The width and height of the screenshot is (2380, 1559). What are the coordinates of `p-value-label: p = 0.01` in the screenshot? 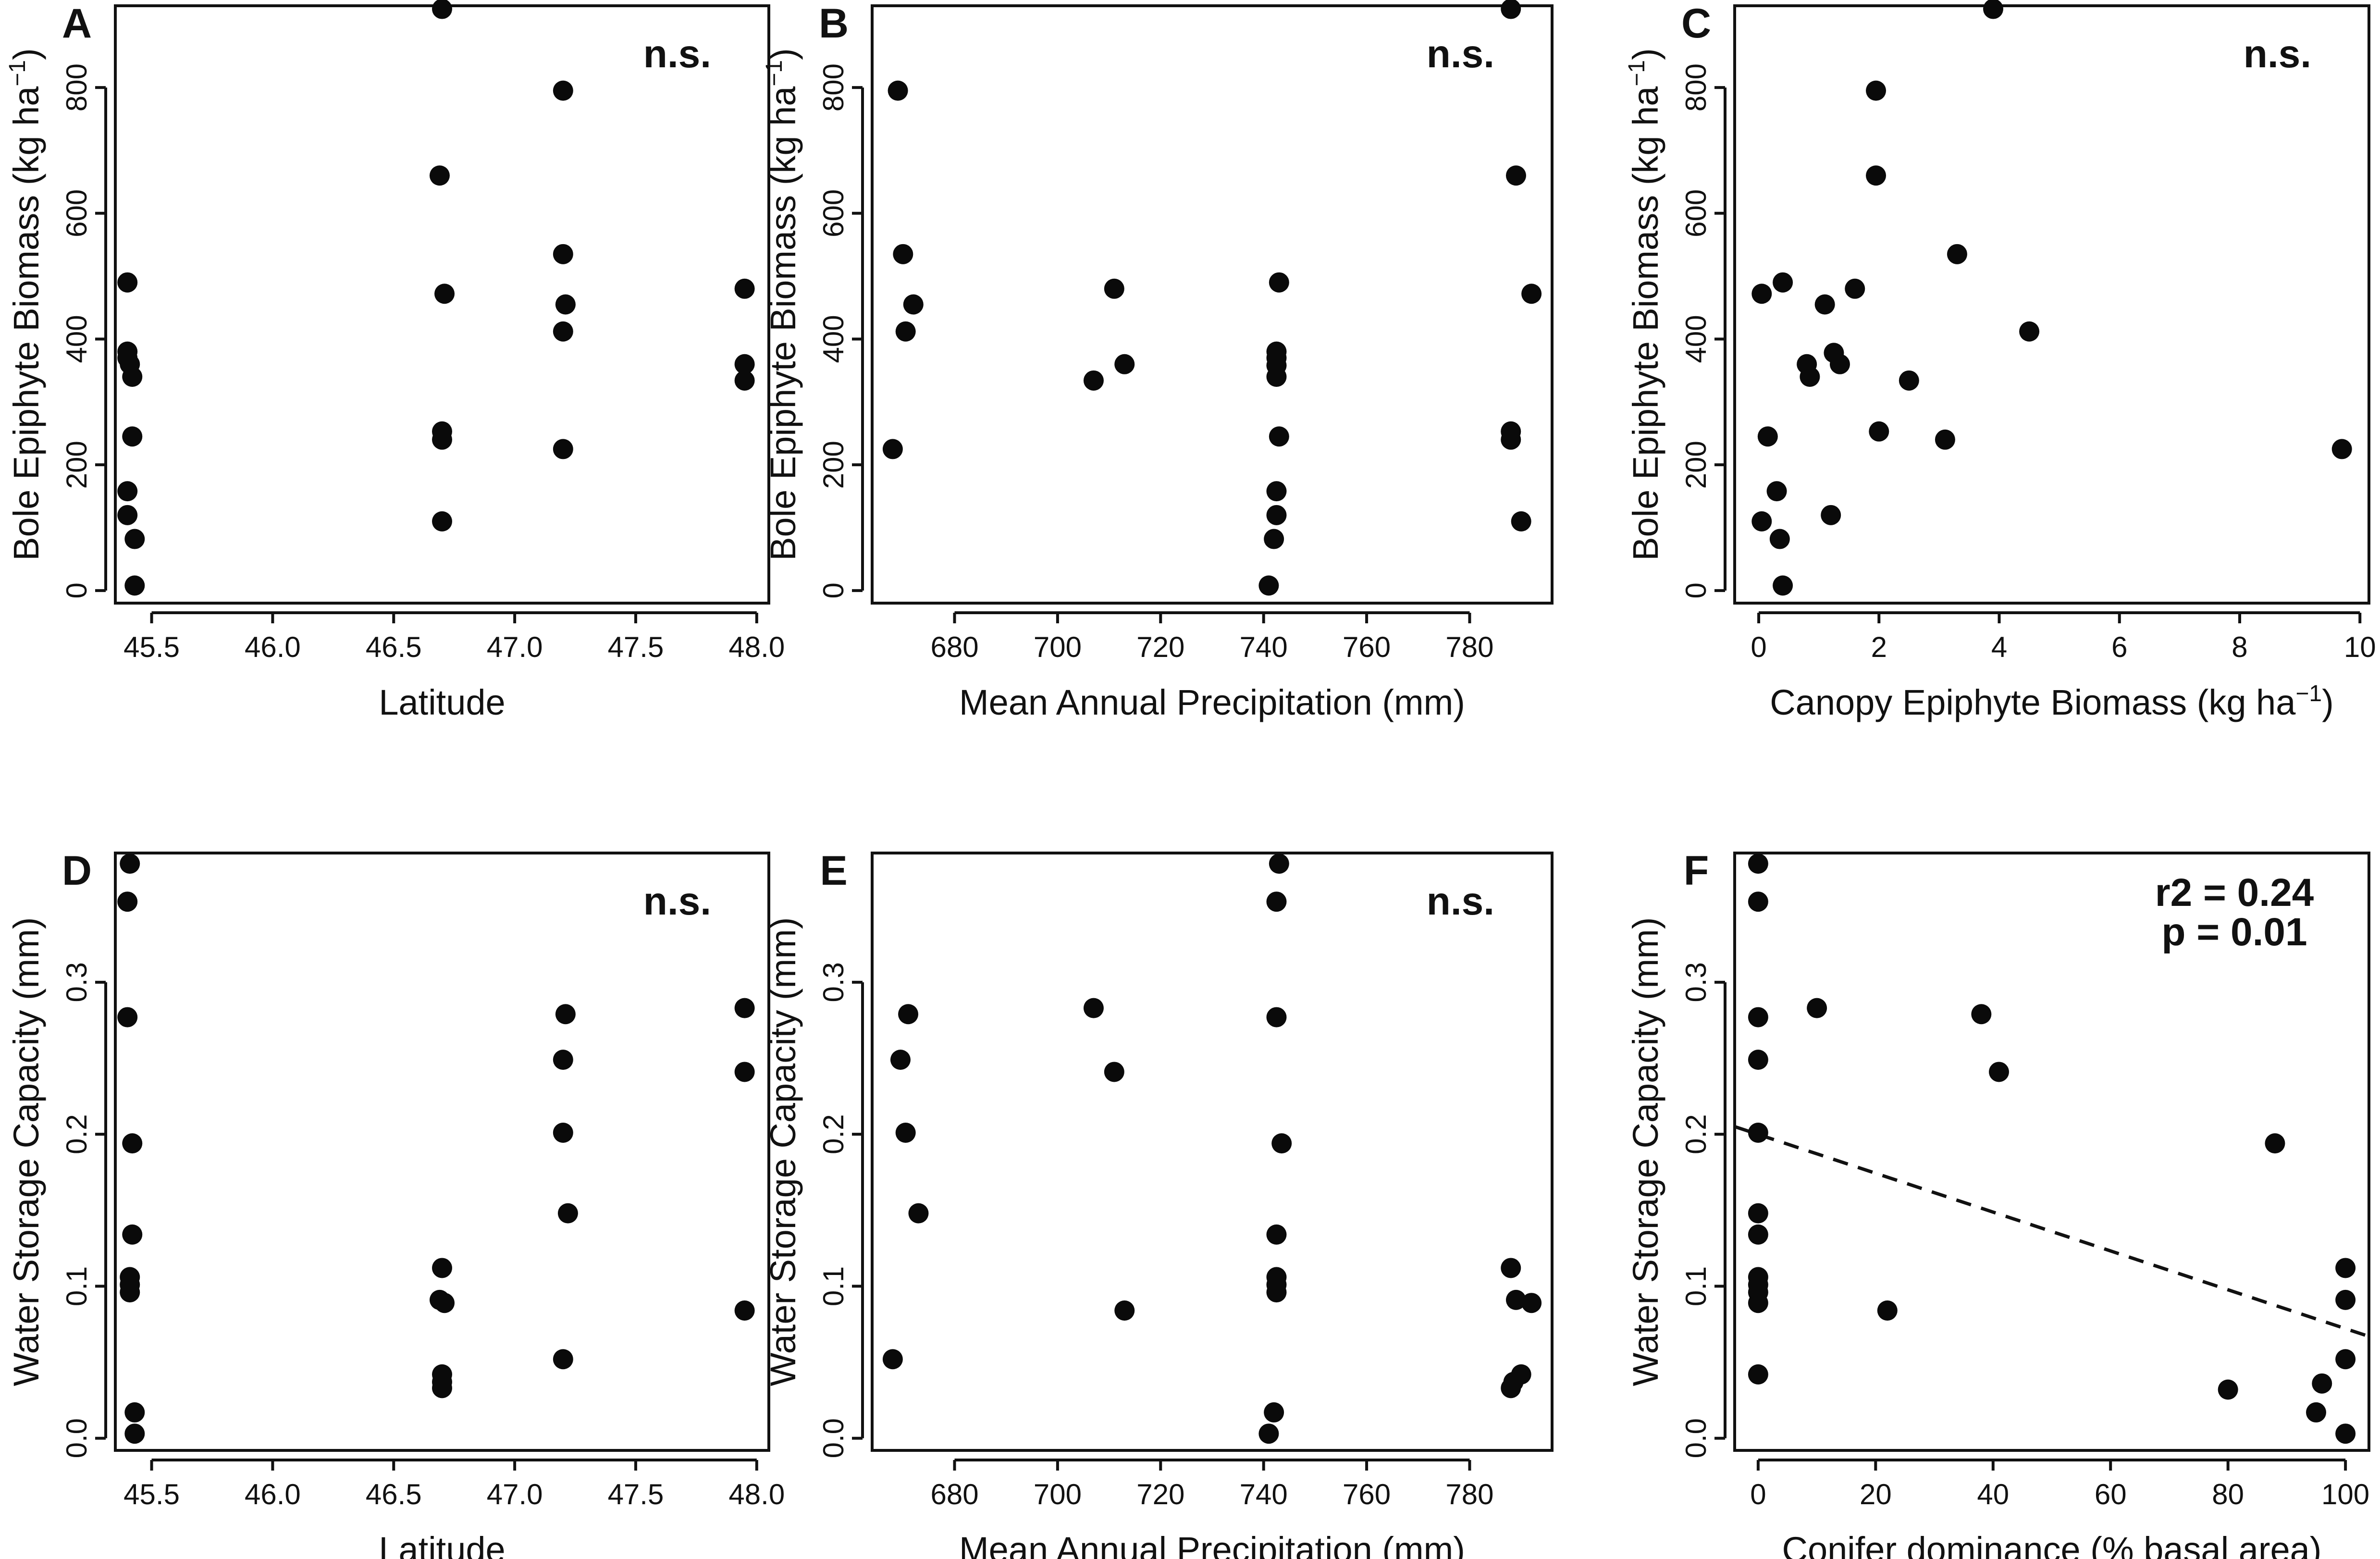 It's located at (2234, 932).